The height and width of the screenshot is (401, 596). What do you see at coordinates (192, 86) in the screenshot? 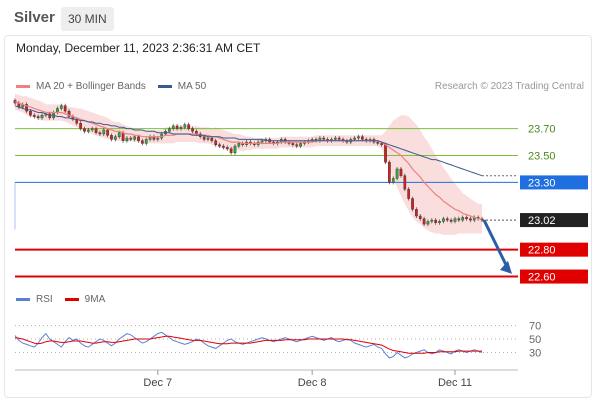
I see `legend-ma50-label: MA 50` at bounding box center [192, 86].